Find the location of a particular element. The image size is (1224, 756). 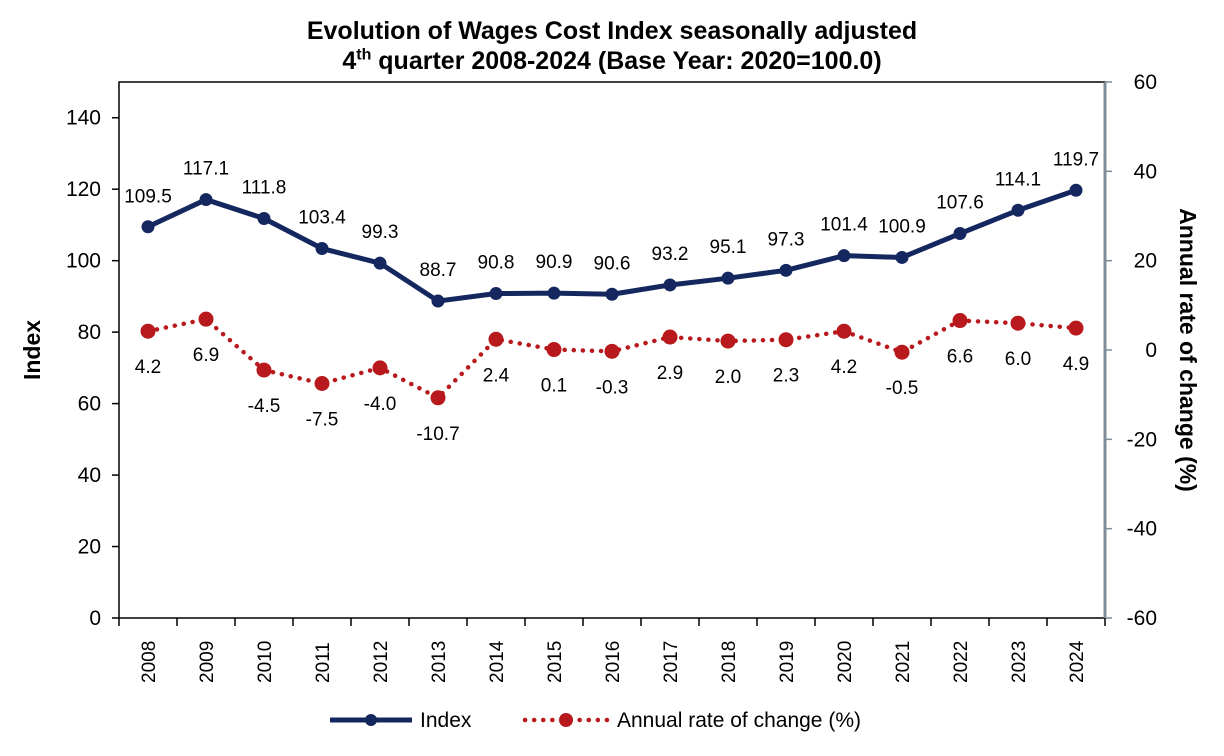

x-axis-tick-label: 2017 is located at coordinates (671, 662).